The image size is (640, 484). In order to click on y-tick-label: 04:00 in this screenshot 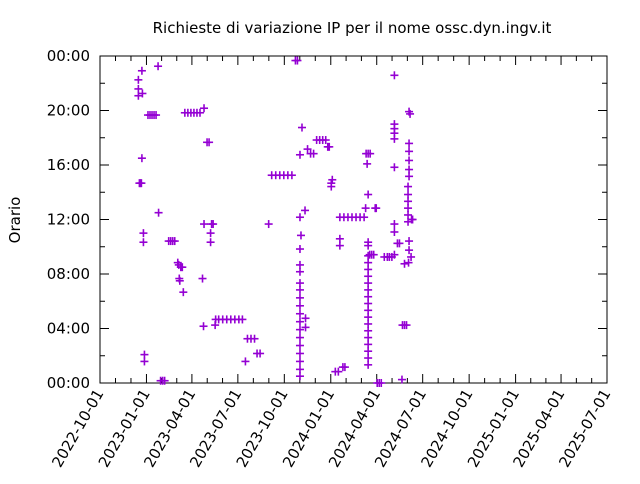, I will do `click(68, 329)`.